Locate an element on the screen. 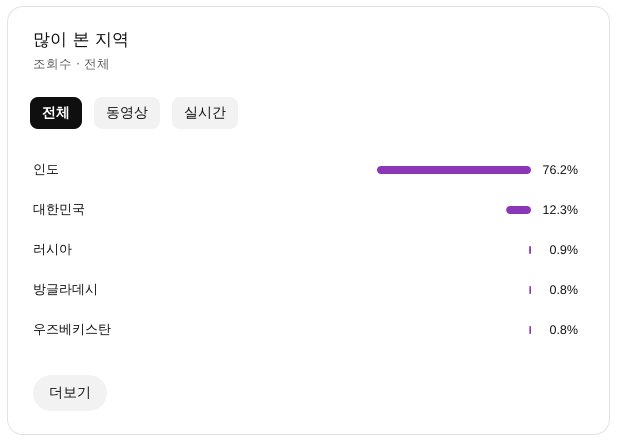  y-tick-label: 대한민국 is located at coordinates (59, 210).